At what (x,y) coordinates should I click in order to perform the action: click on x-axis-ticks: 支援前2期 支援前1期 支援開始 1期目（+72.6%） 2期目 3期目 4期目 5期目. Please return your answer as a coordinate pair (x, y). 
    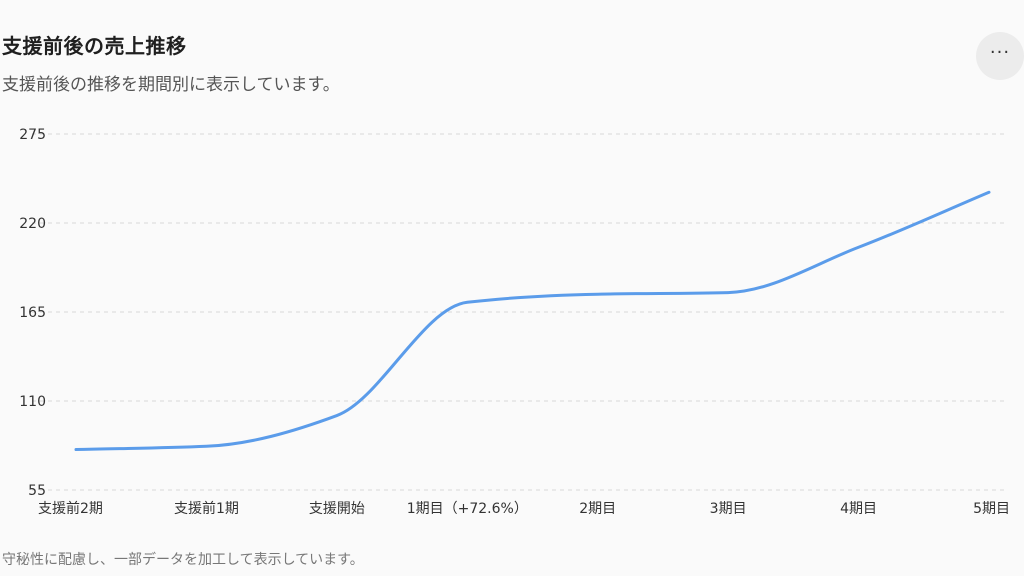
    Looking at the image, I should click on (524, 508).